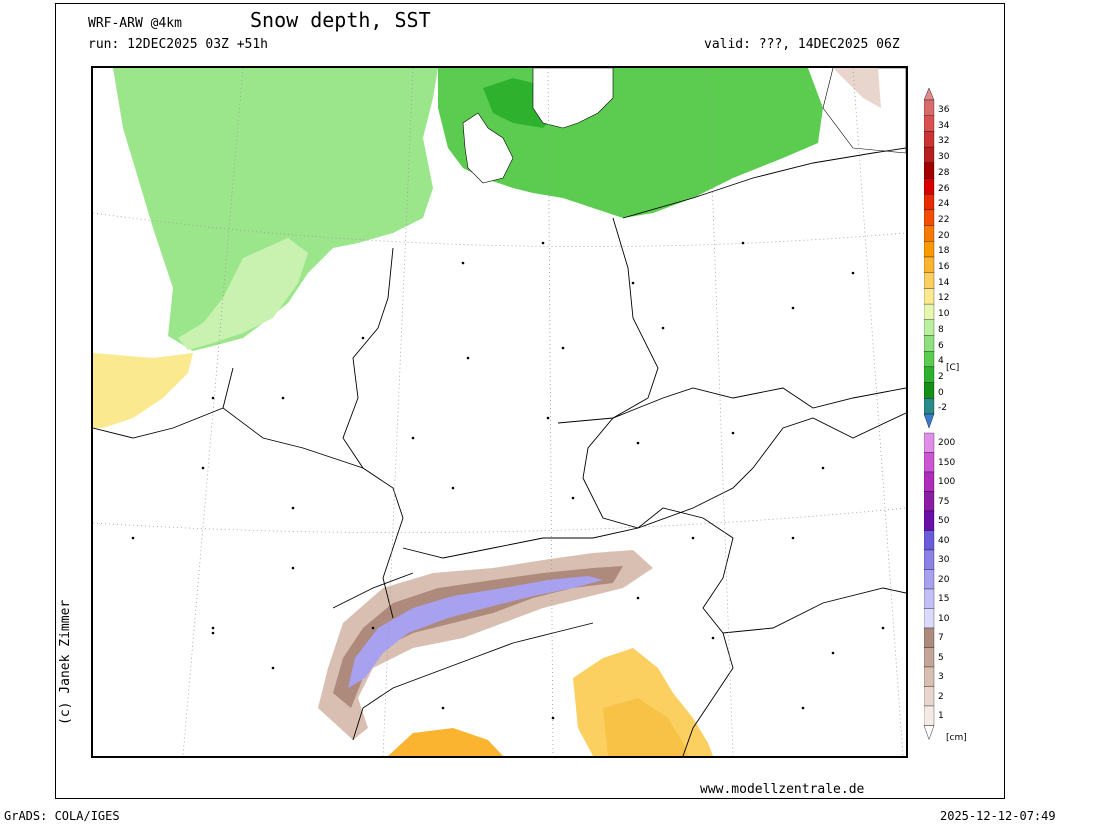 Image resolution: width=1100 pixels, height=825 pixels. I want to click on snow-label: 3, so click(941, 677).